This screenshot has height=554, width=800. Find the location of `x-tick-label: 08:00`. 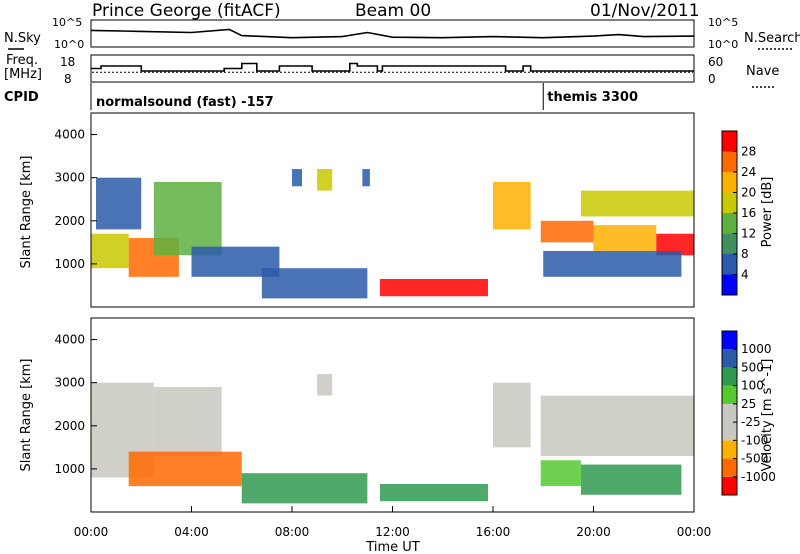

x-tick-label: 08:00 is located at coordinates (292, 532).